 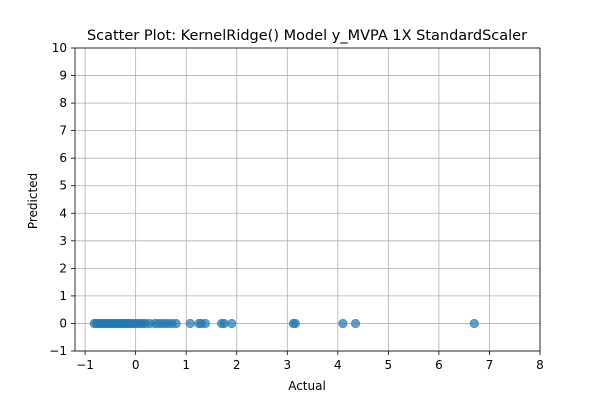 I want to click on y-tick-label: 5, so click(x=63, y=186).